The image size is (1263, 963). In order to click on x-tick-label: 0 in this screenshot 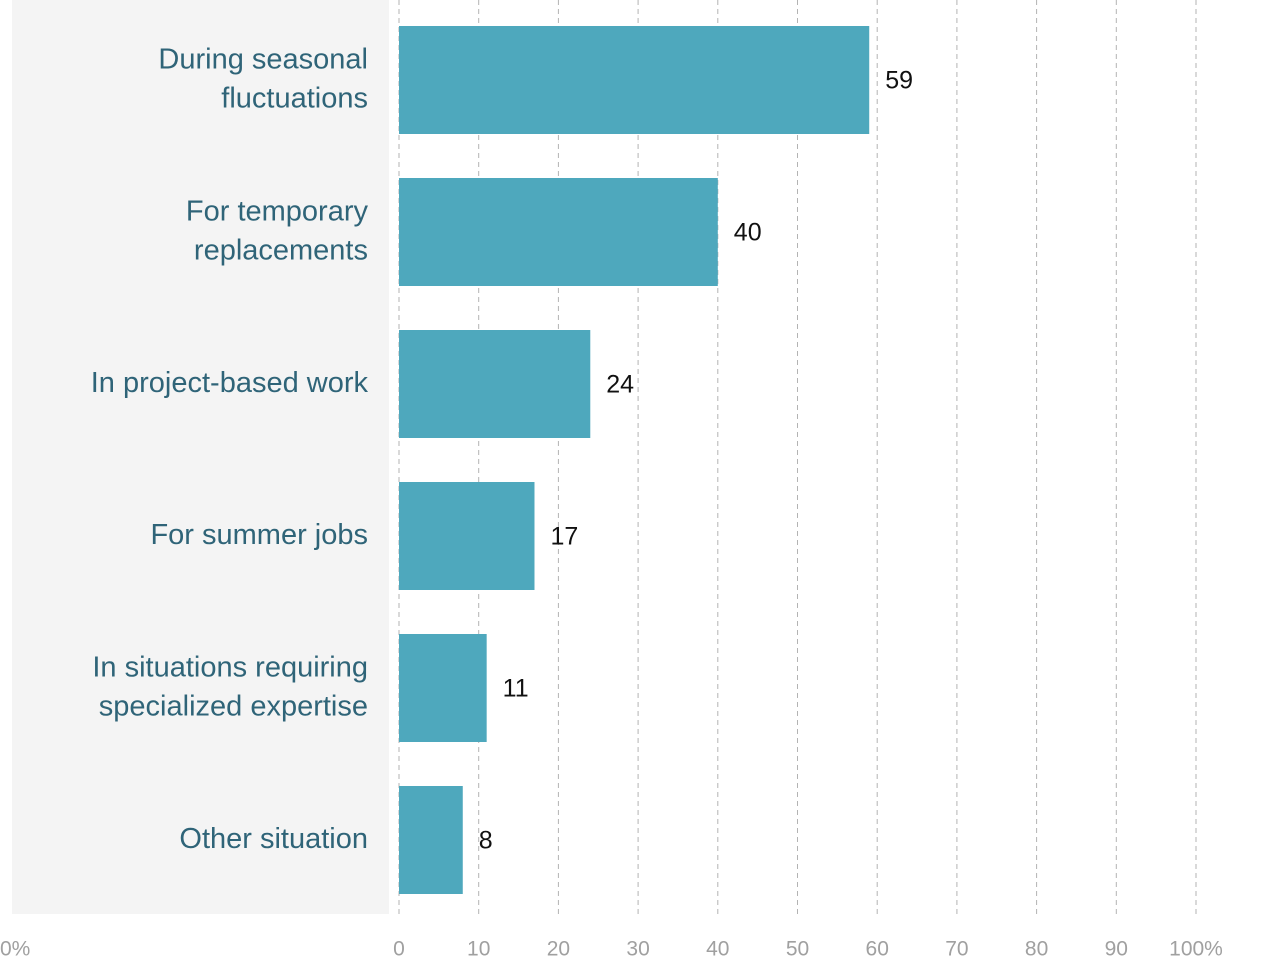, I will do `click(399, 949)`.